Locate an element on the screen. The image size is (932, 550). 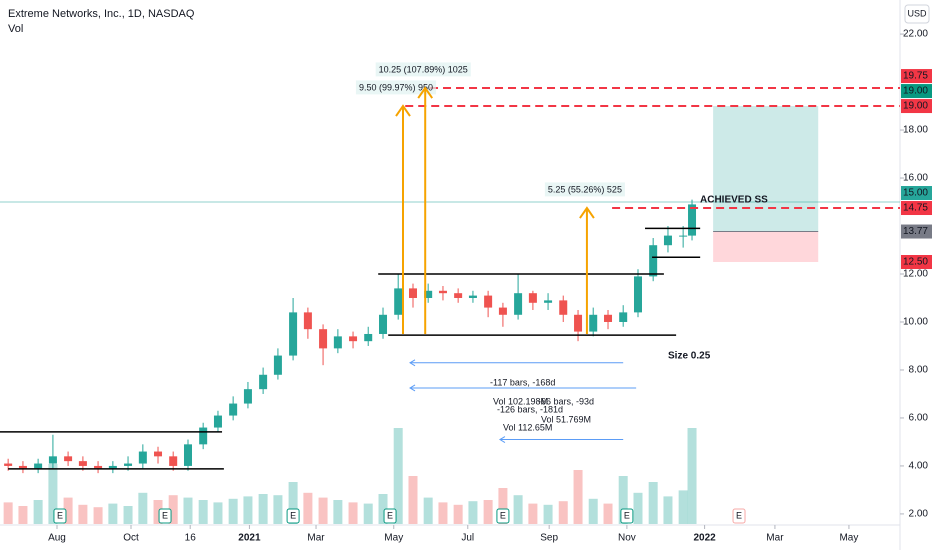
position-profit is located at coordinates (766, 169).